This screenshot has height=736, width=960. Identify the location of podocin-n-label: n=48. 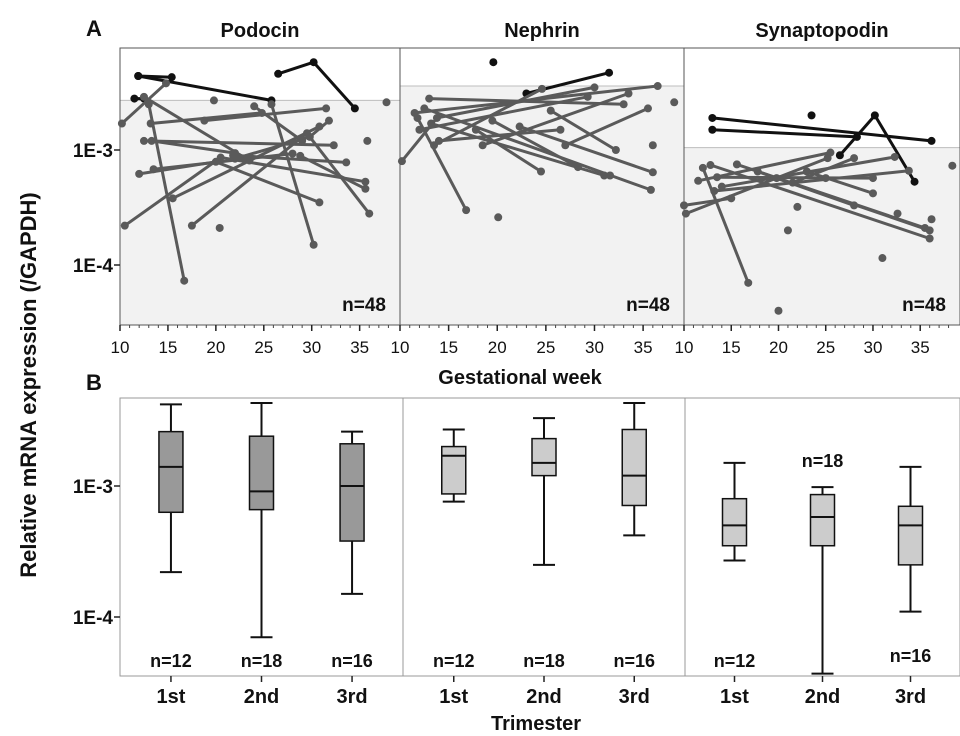
(364, 305).